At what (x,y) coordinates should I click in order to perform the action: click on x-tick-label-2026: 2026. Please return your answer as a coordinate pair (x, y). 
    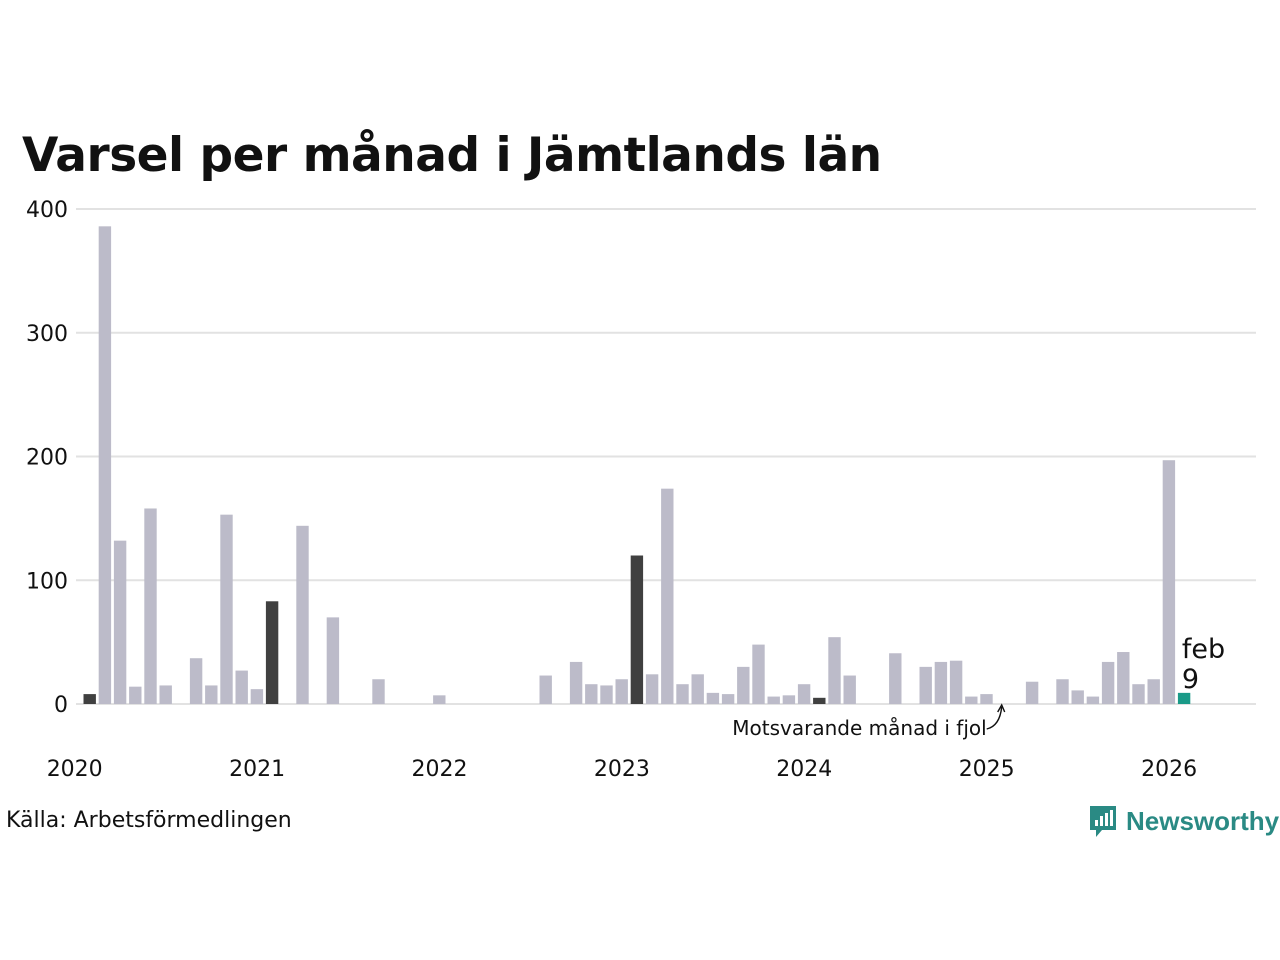
    Looking at the image, I should click on (1169, 769).